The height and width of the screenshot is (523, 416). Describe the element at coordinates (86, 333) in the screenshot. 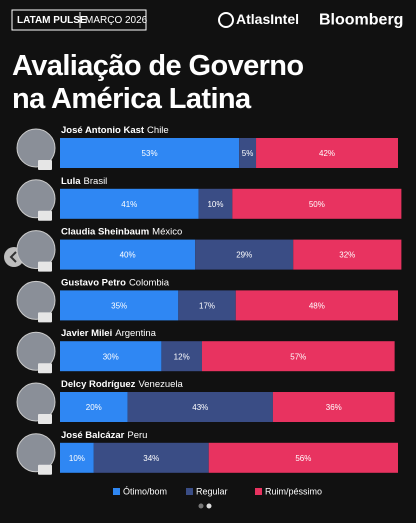

I see `name: Javier Milei` at that location.